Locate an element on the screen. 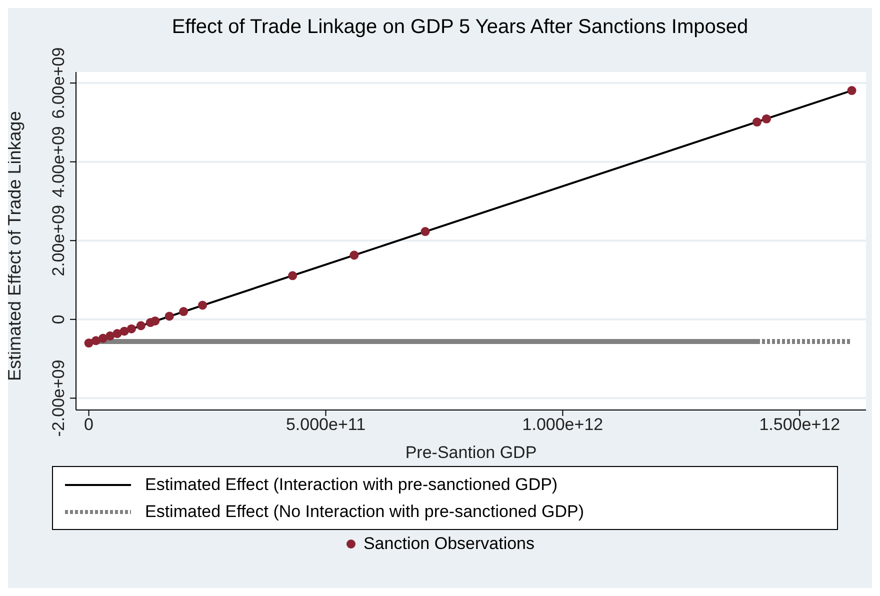 This screenshot has height=596, width=880. y-tick-label: 2.00e+09 is located at coordinates (58, 240).